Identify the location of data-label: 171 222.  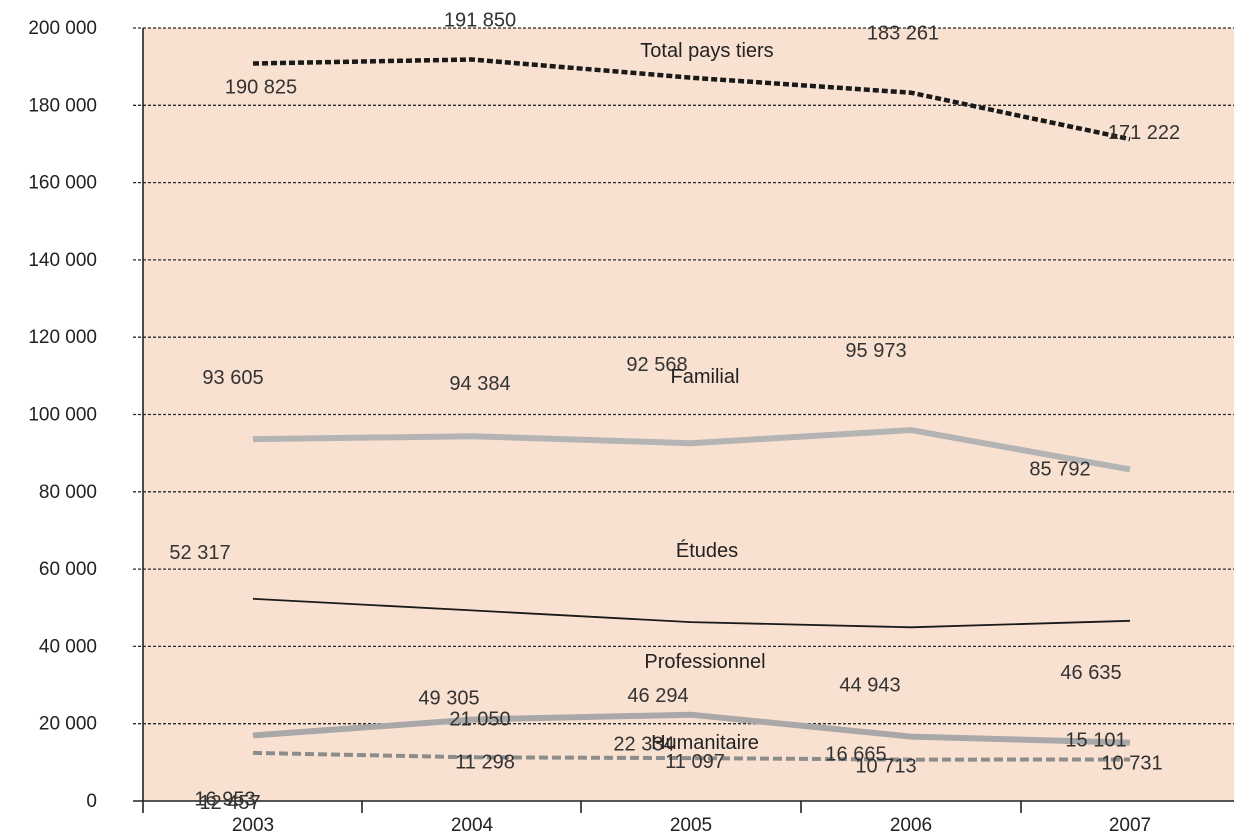
(1144, 133).